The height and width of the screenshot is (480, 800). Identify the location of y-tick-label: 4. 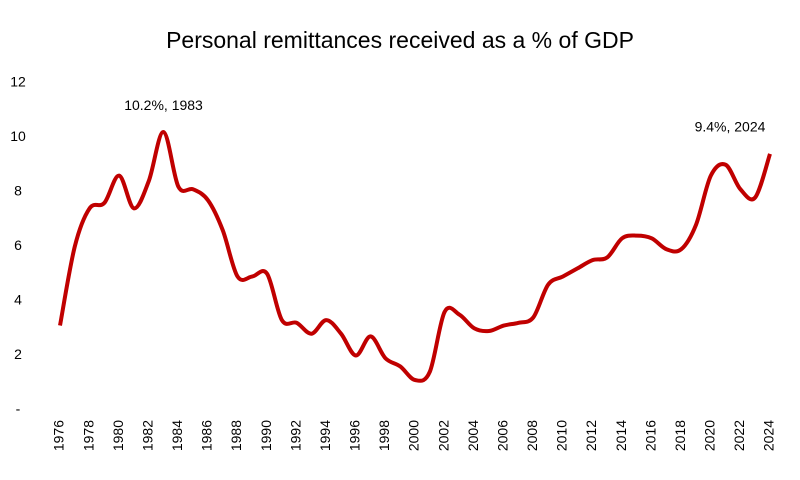
(18, 300).